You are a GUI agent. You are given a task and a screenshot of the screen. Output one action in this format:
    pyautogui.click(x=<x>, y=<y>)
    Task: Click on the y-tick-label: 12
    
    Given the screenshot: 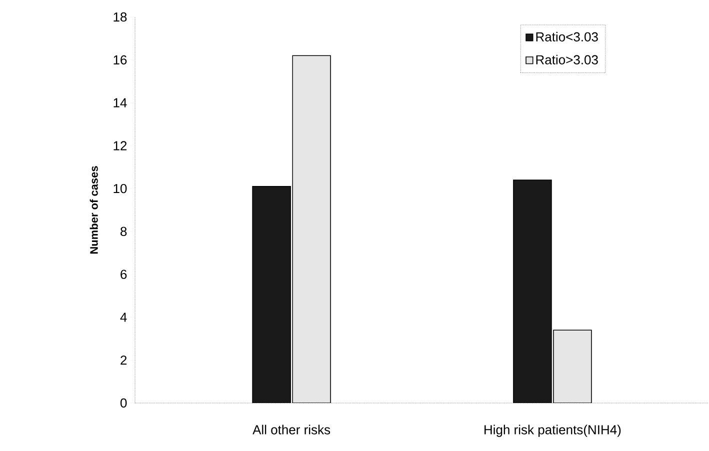 What is the action you would take?
    pyautogui.click(x=120, y=145)
    